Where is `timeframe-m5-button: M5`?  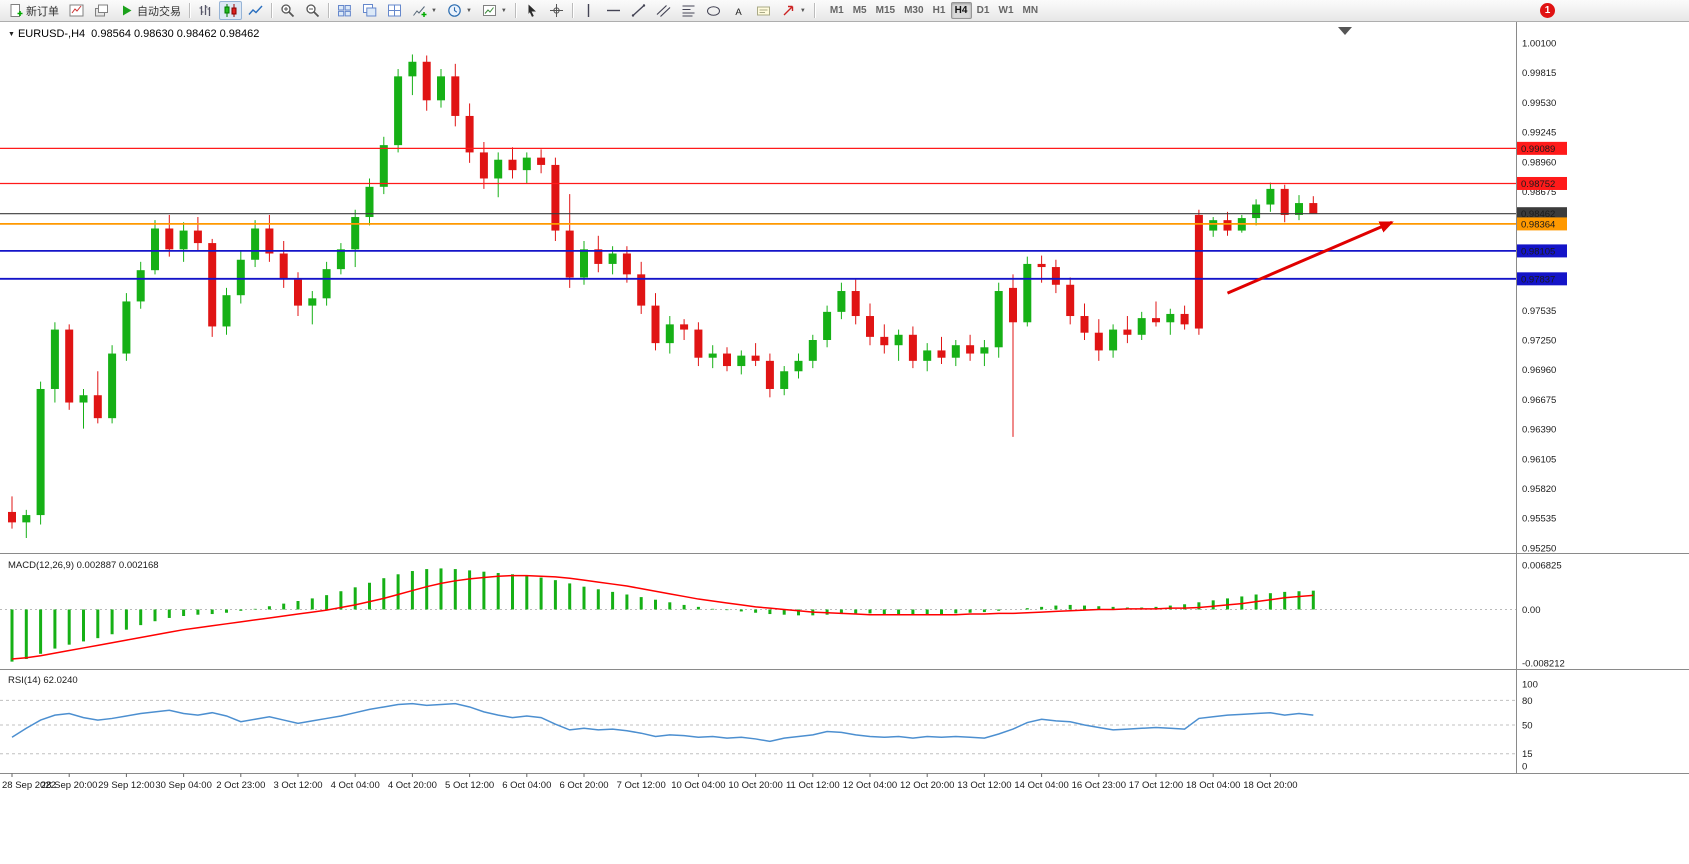
timeframe-m5-button: M5 is located at coordinates (860, 10).